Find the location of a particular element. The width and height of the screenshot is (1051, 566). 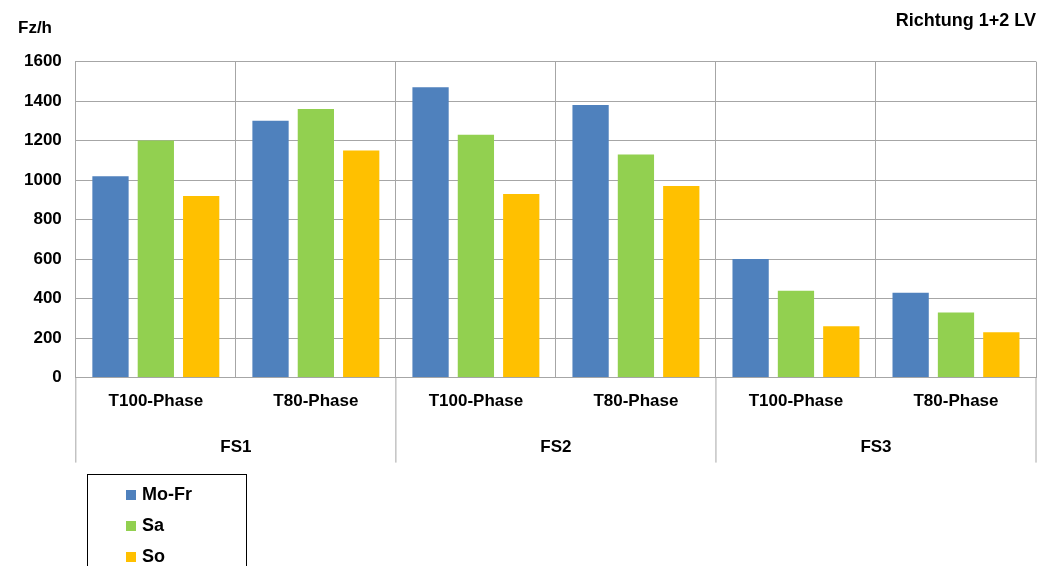

y-tick-label: 600 is located at coordinates (47, 258).